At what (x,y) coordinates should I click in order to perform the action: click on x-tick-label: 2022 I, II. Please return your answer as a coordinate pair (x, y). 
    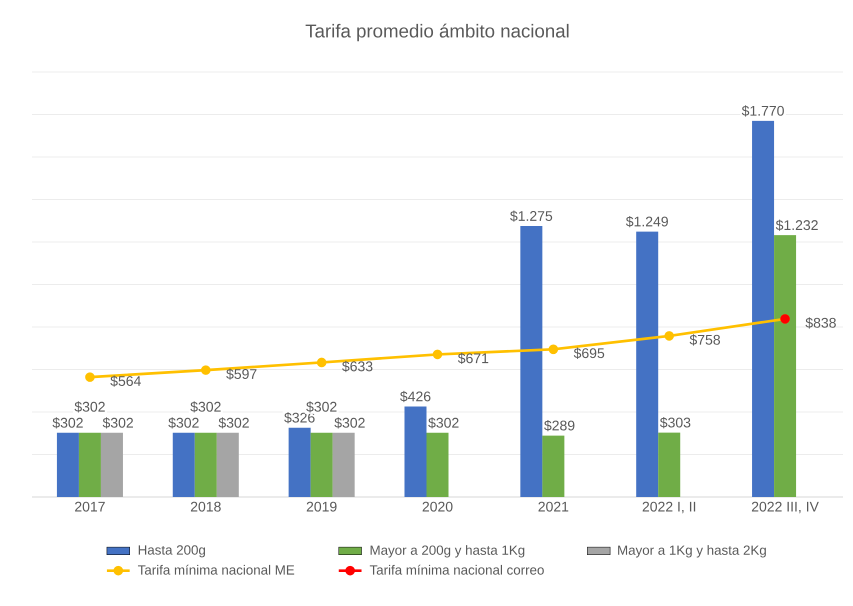
    Looking at the image, I should click on (669, 508).